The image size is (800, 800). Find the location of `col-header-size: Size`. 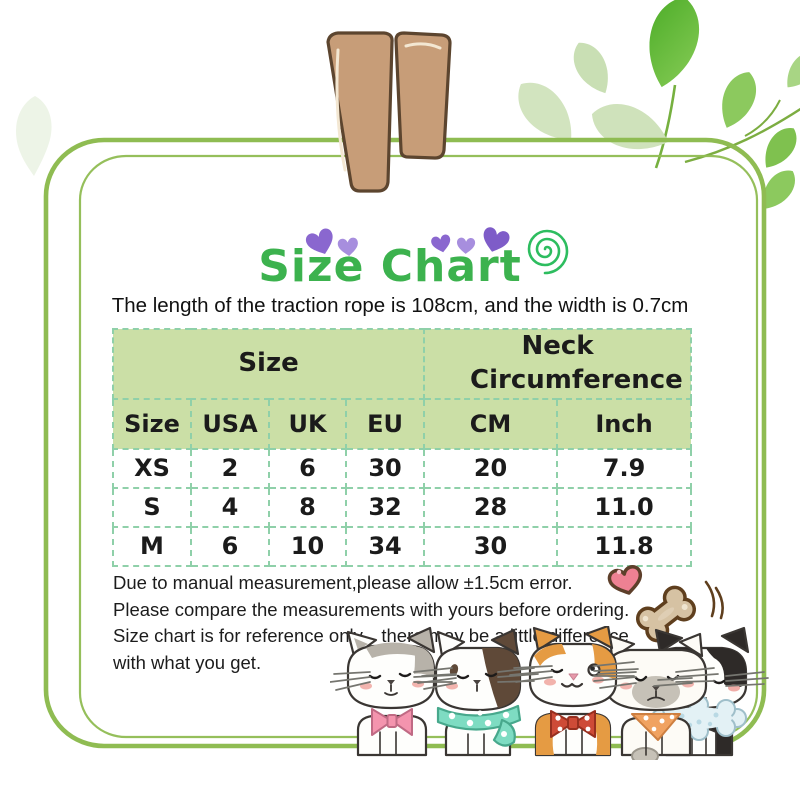

col-header-size: Size is located at coordinates (152, 423).